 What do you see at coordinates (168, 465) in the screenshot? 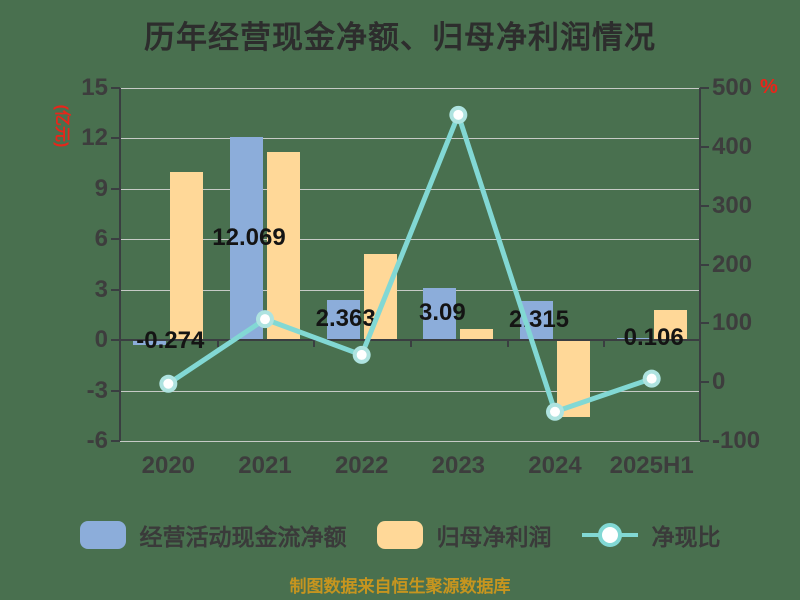
I see `x-axis-label-2020: 2020` at bounding box center [168, 465].